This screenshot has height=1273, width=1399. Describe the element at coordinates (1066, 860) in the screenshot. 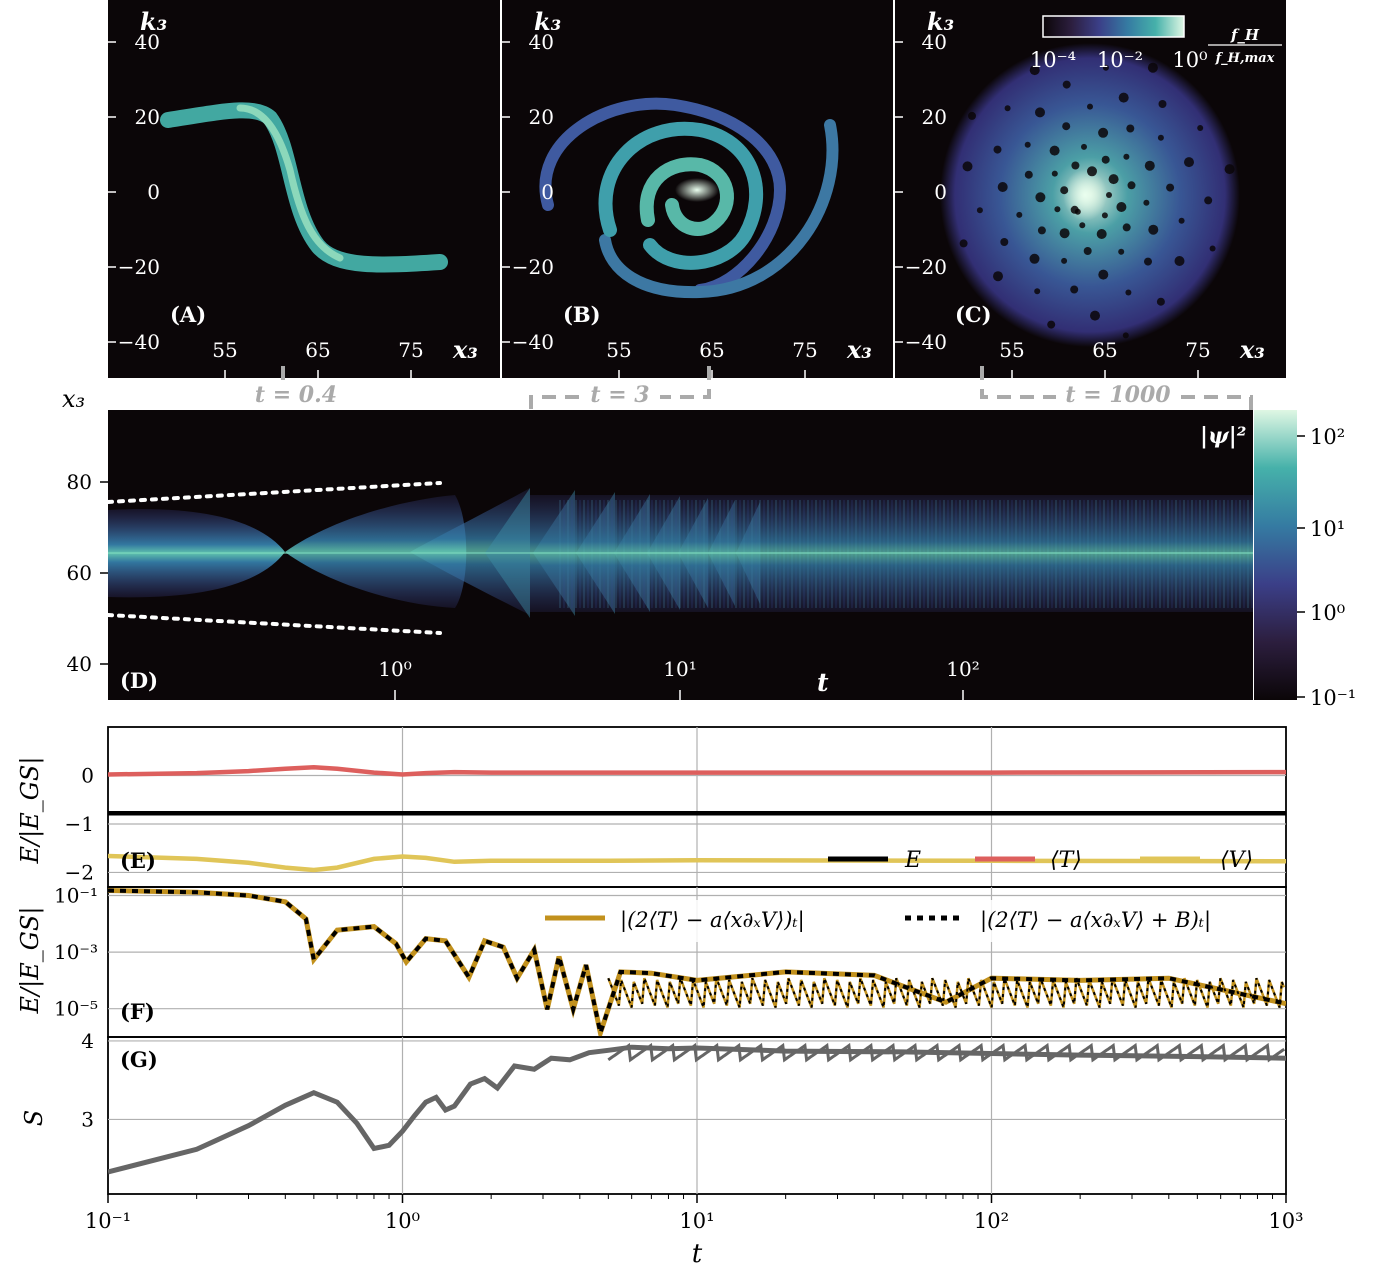

I see `legend-e-label-t: ⟨T⟩` at that location.